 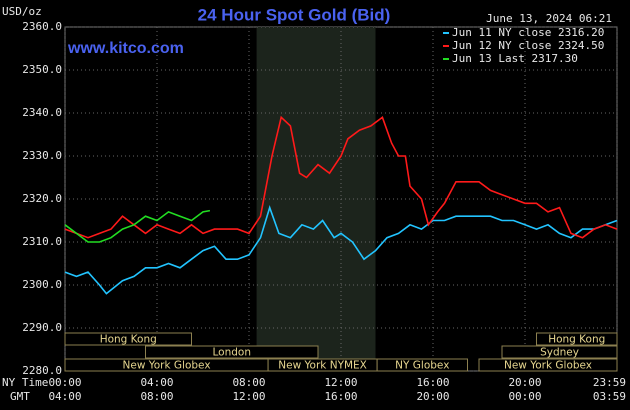 I want to click on session-label: New York NYMEX, so click(x=322, y=366).